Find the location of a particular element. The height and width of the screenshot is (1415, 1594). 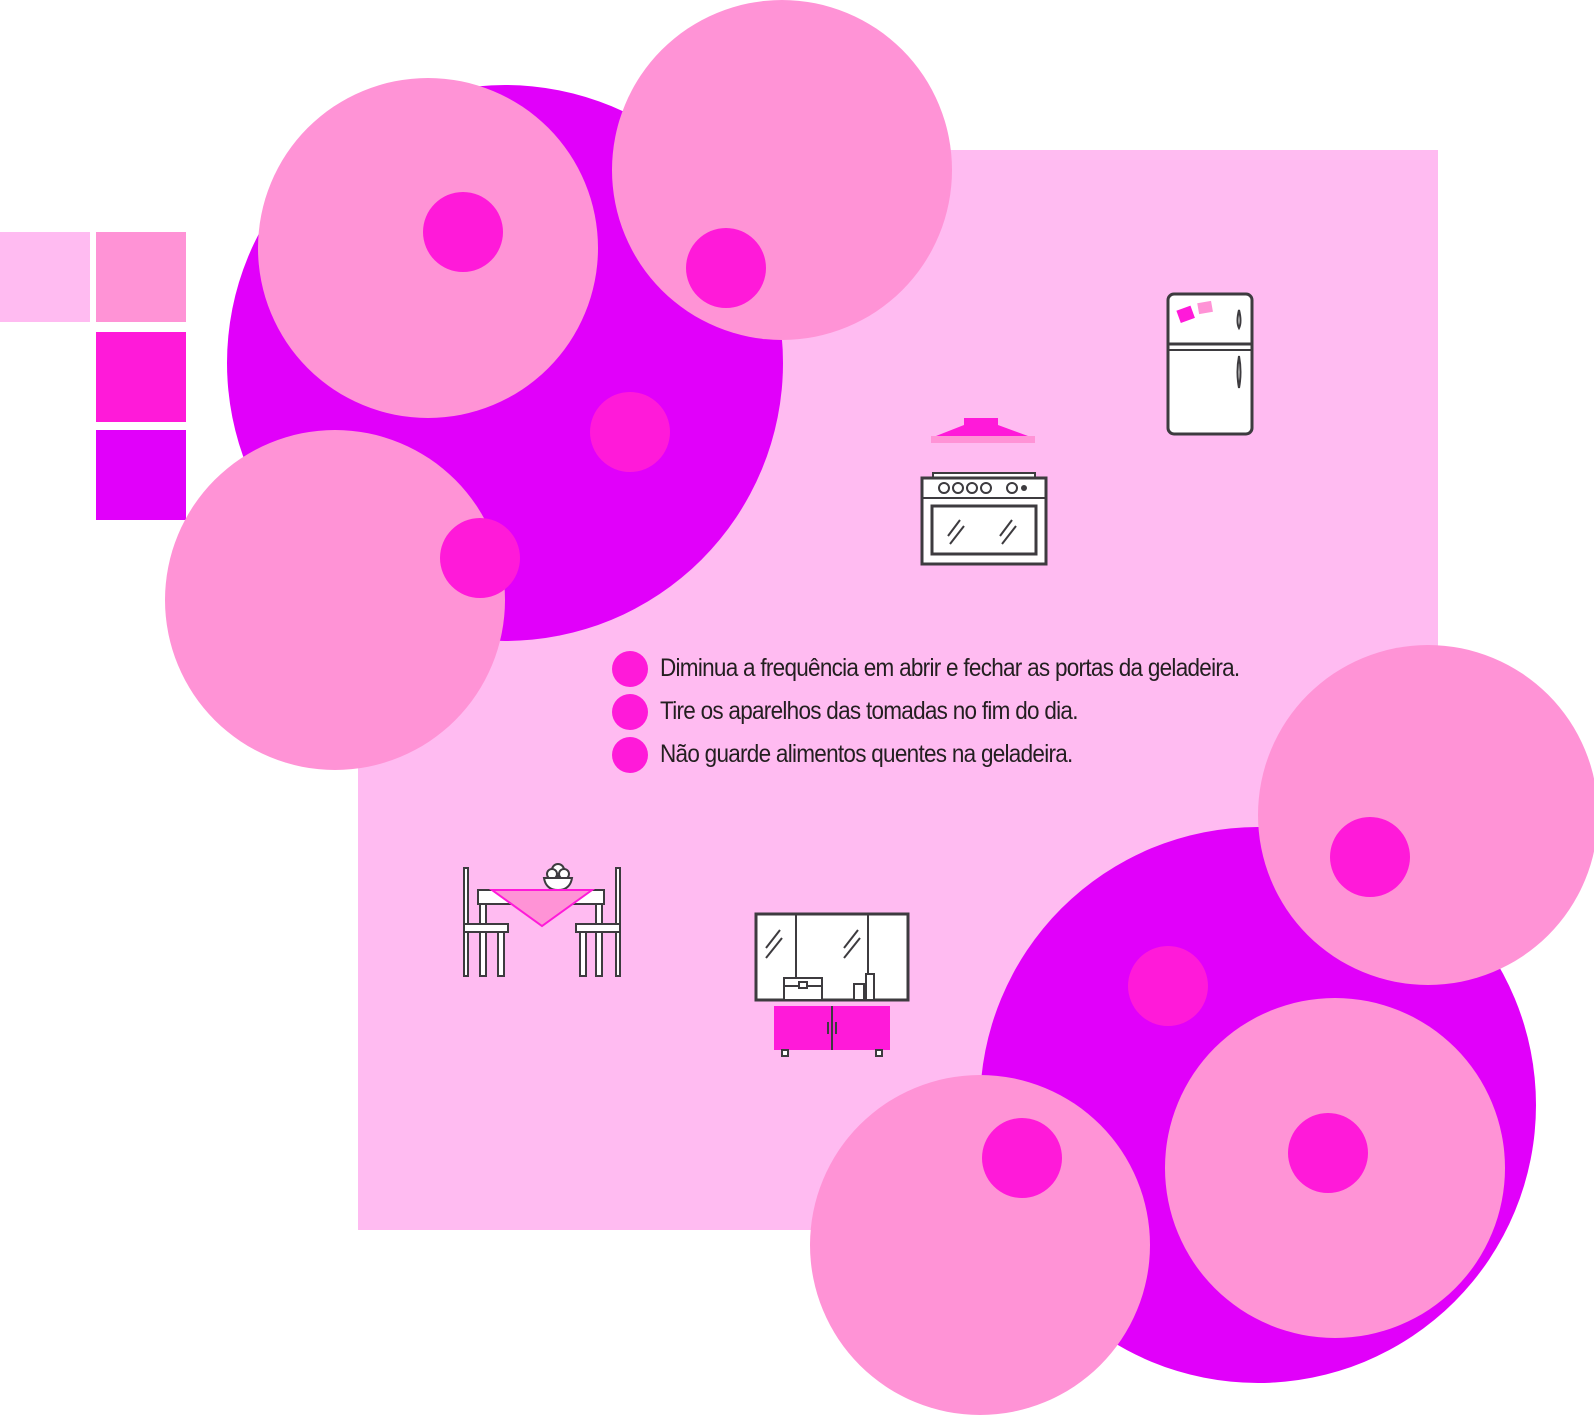

range-hood-icon is located at coordinates (983, 430).